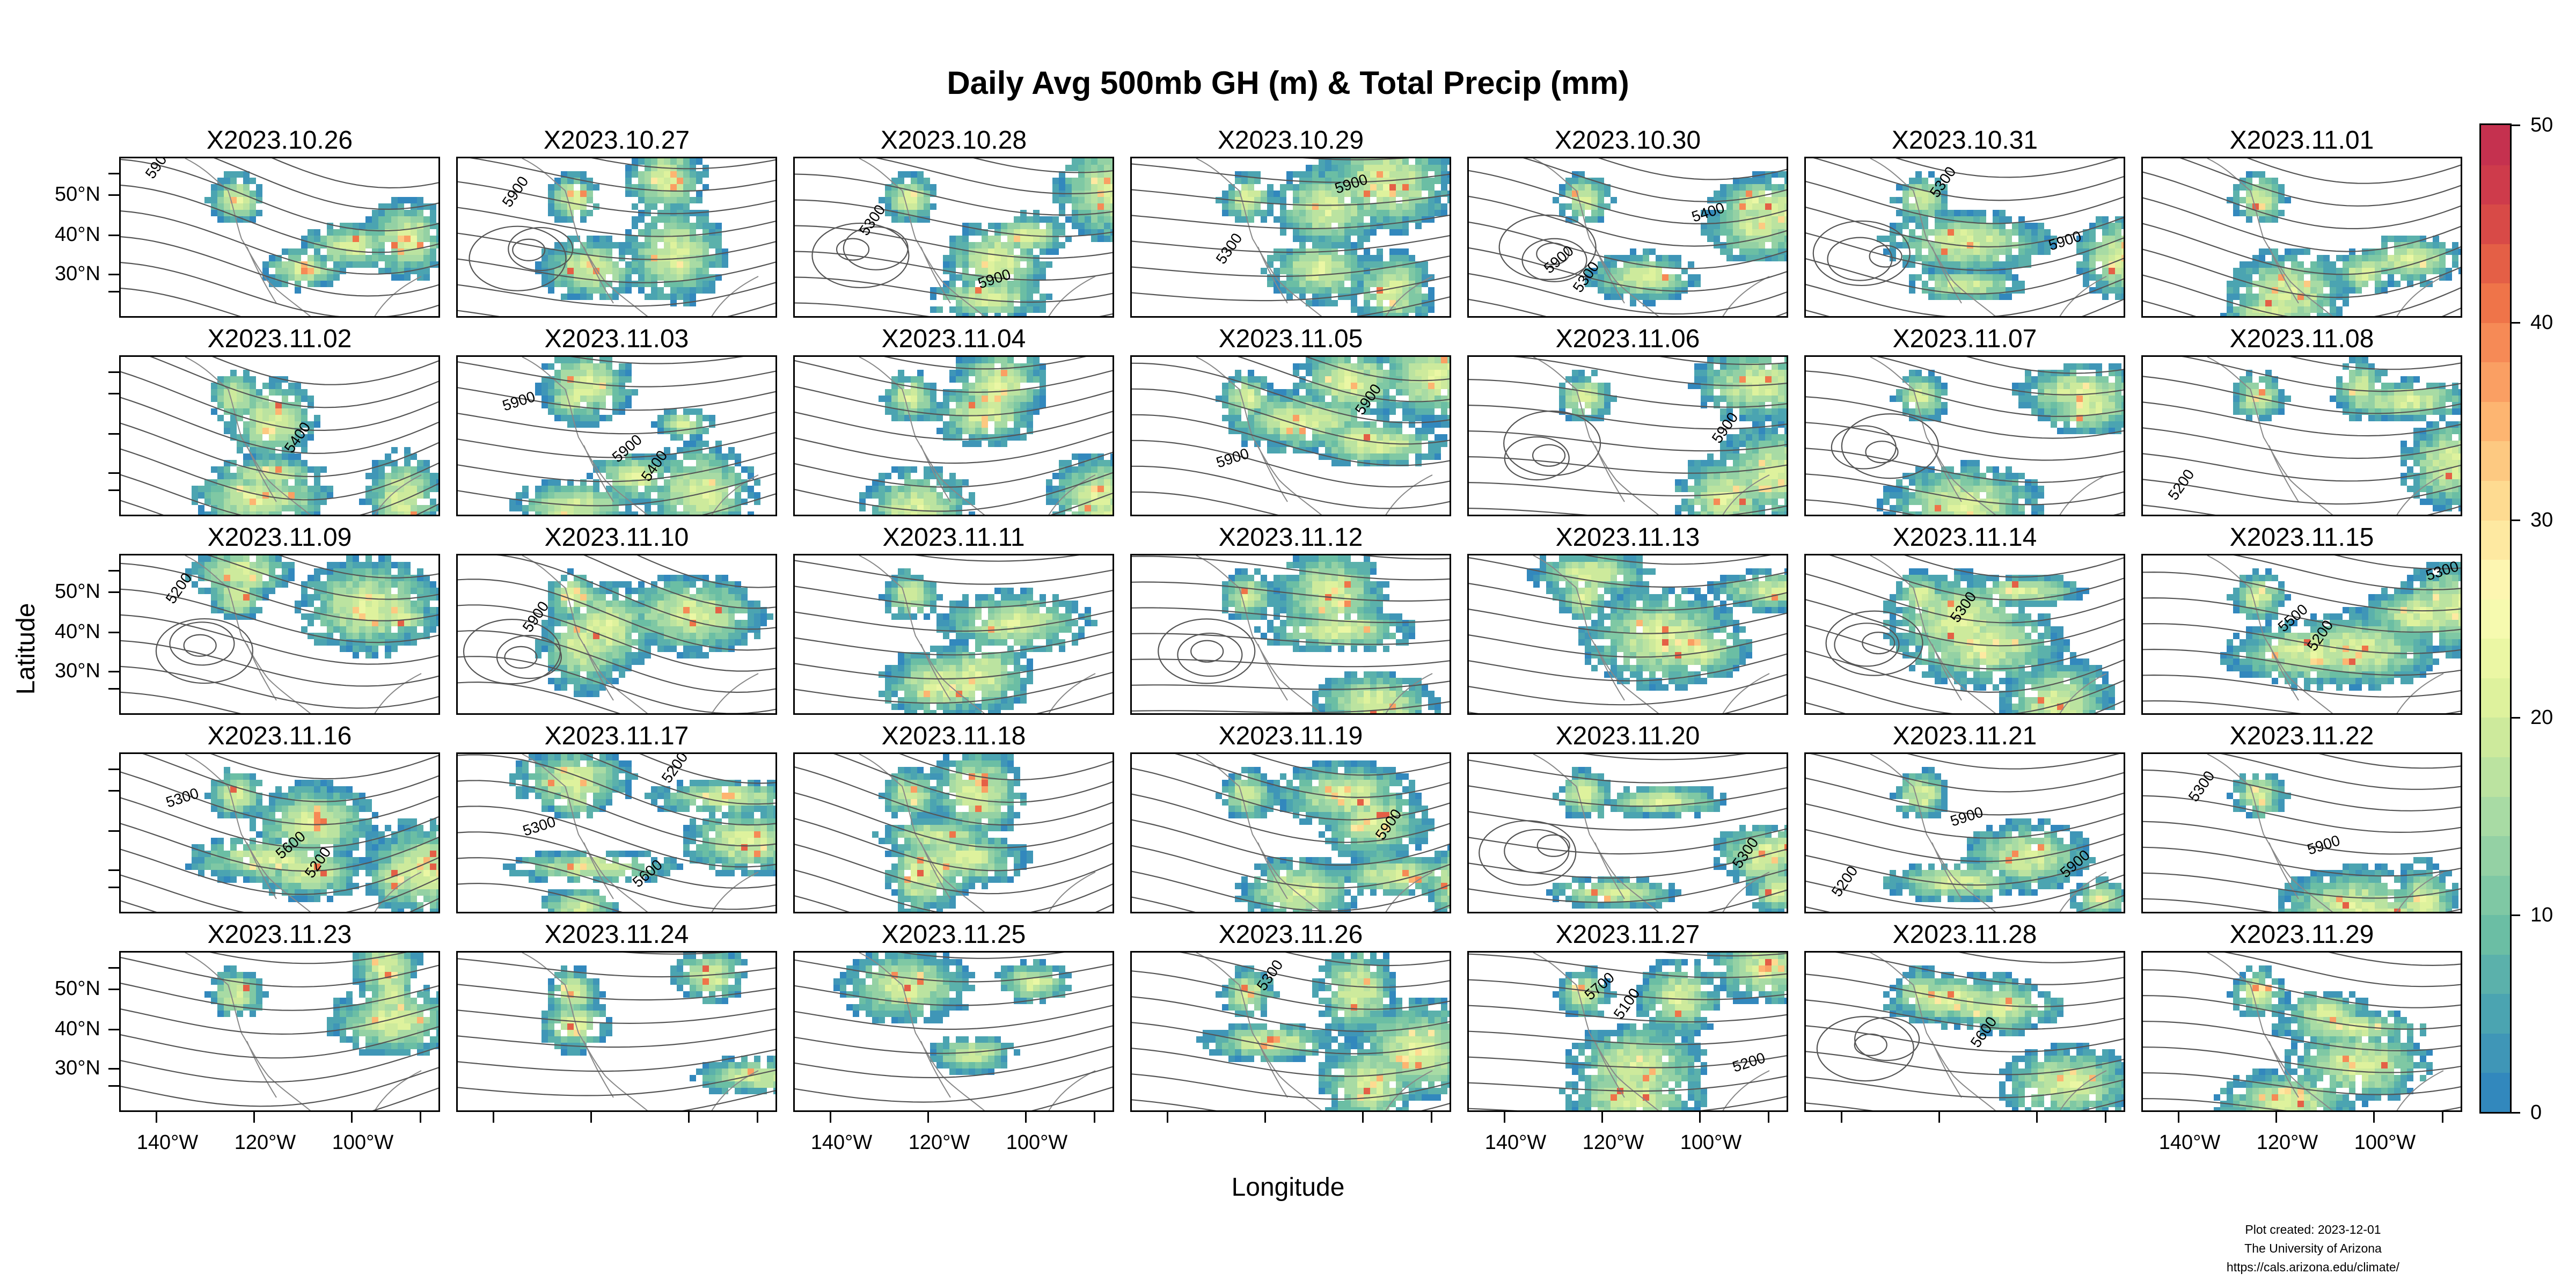 This screenshot has width=2576, height=1288. What do you see at coordinates (279, 339) in the screenshot?
I see `panel-title-2023-11-02: X2023.11.02` at bounding box center [279, 339].